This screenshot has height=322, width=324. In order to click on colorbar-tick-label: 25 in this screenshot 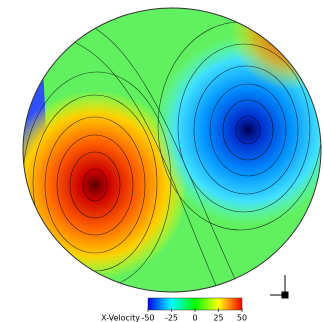, I will do `click(218, 318)`.